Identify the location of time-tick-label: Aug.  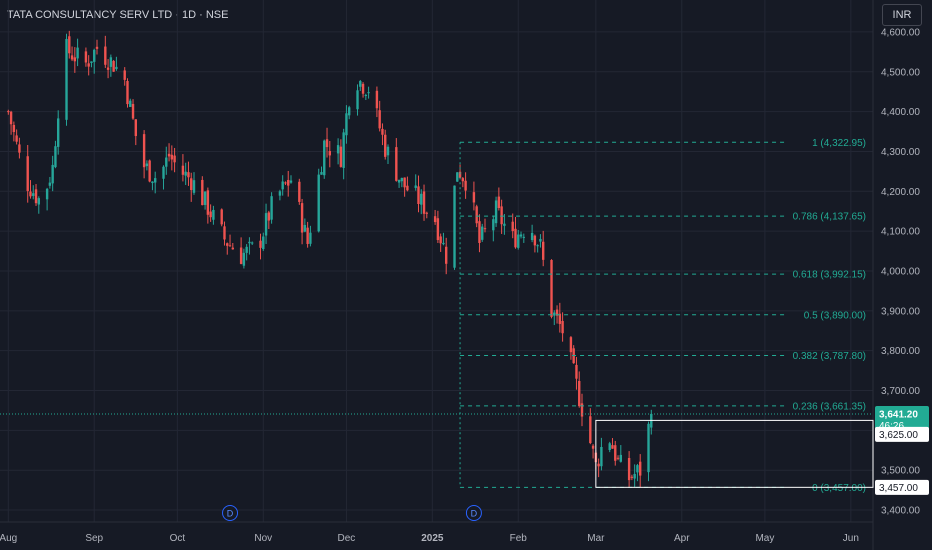
(8, 538).